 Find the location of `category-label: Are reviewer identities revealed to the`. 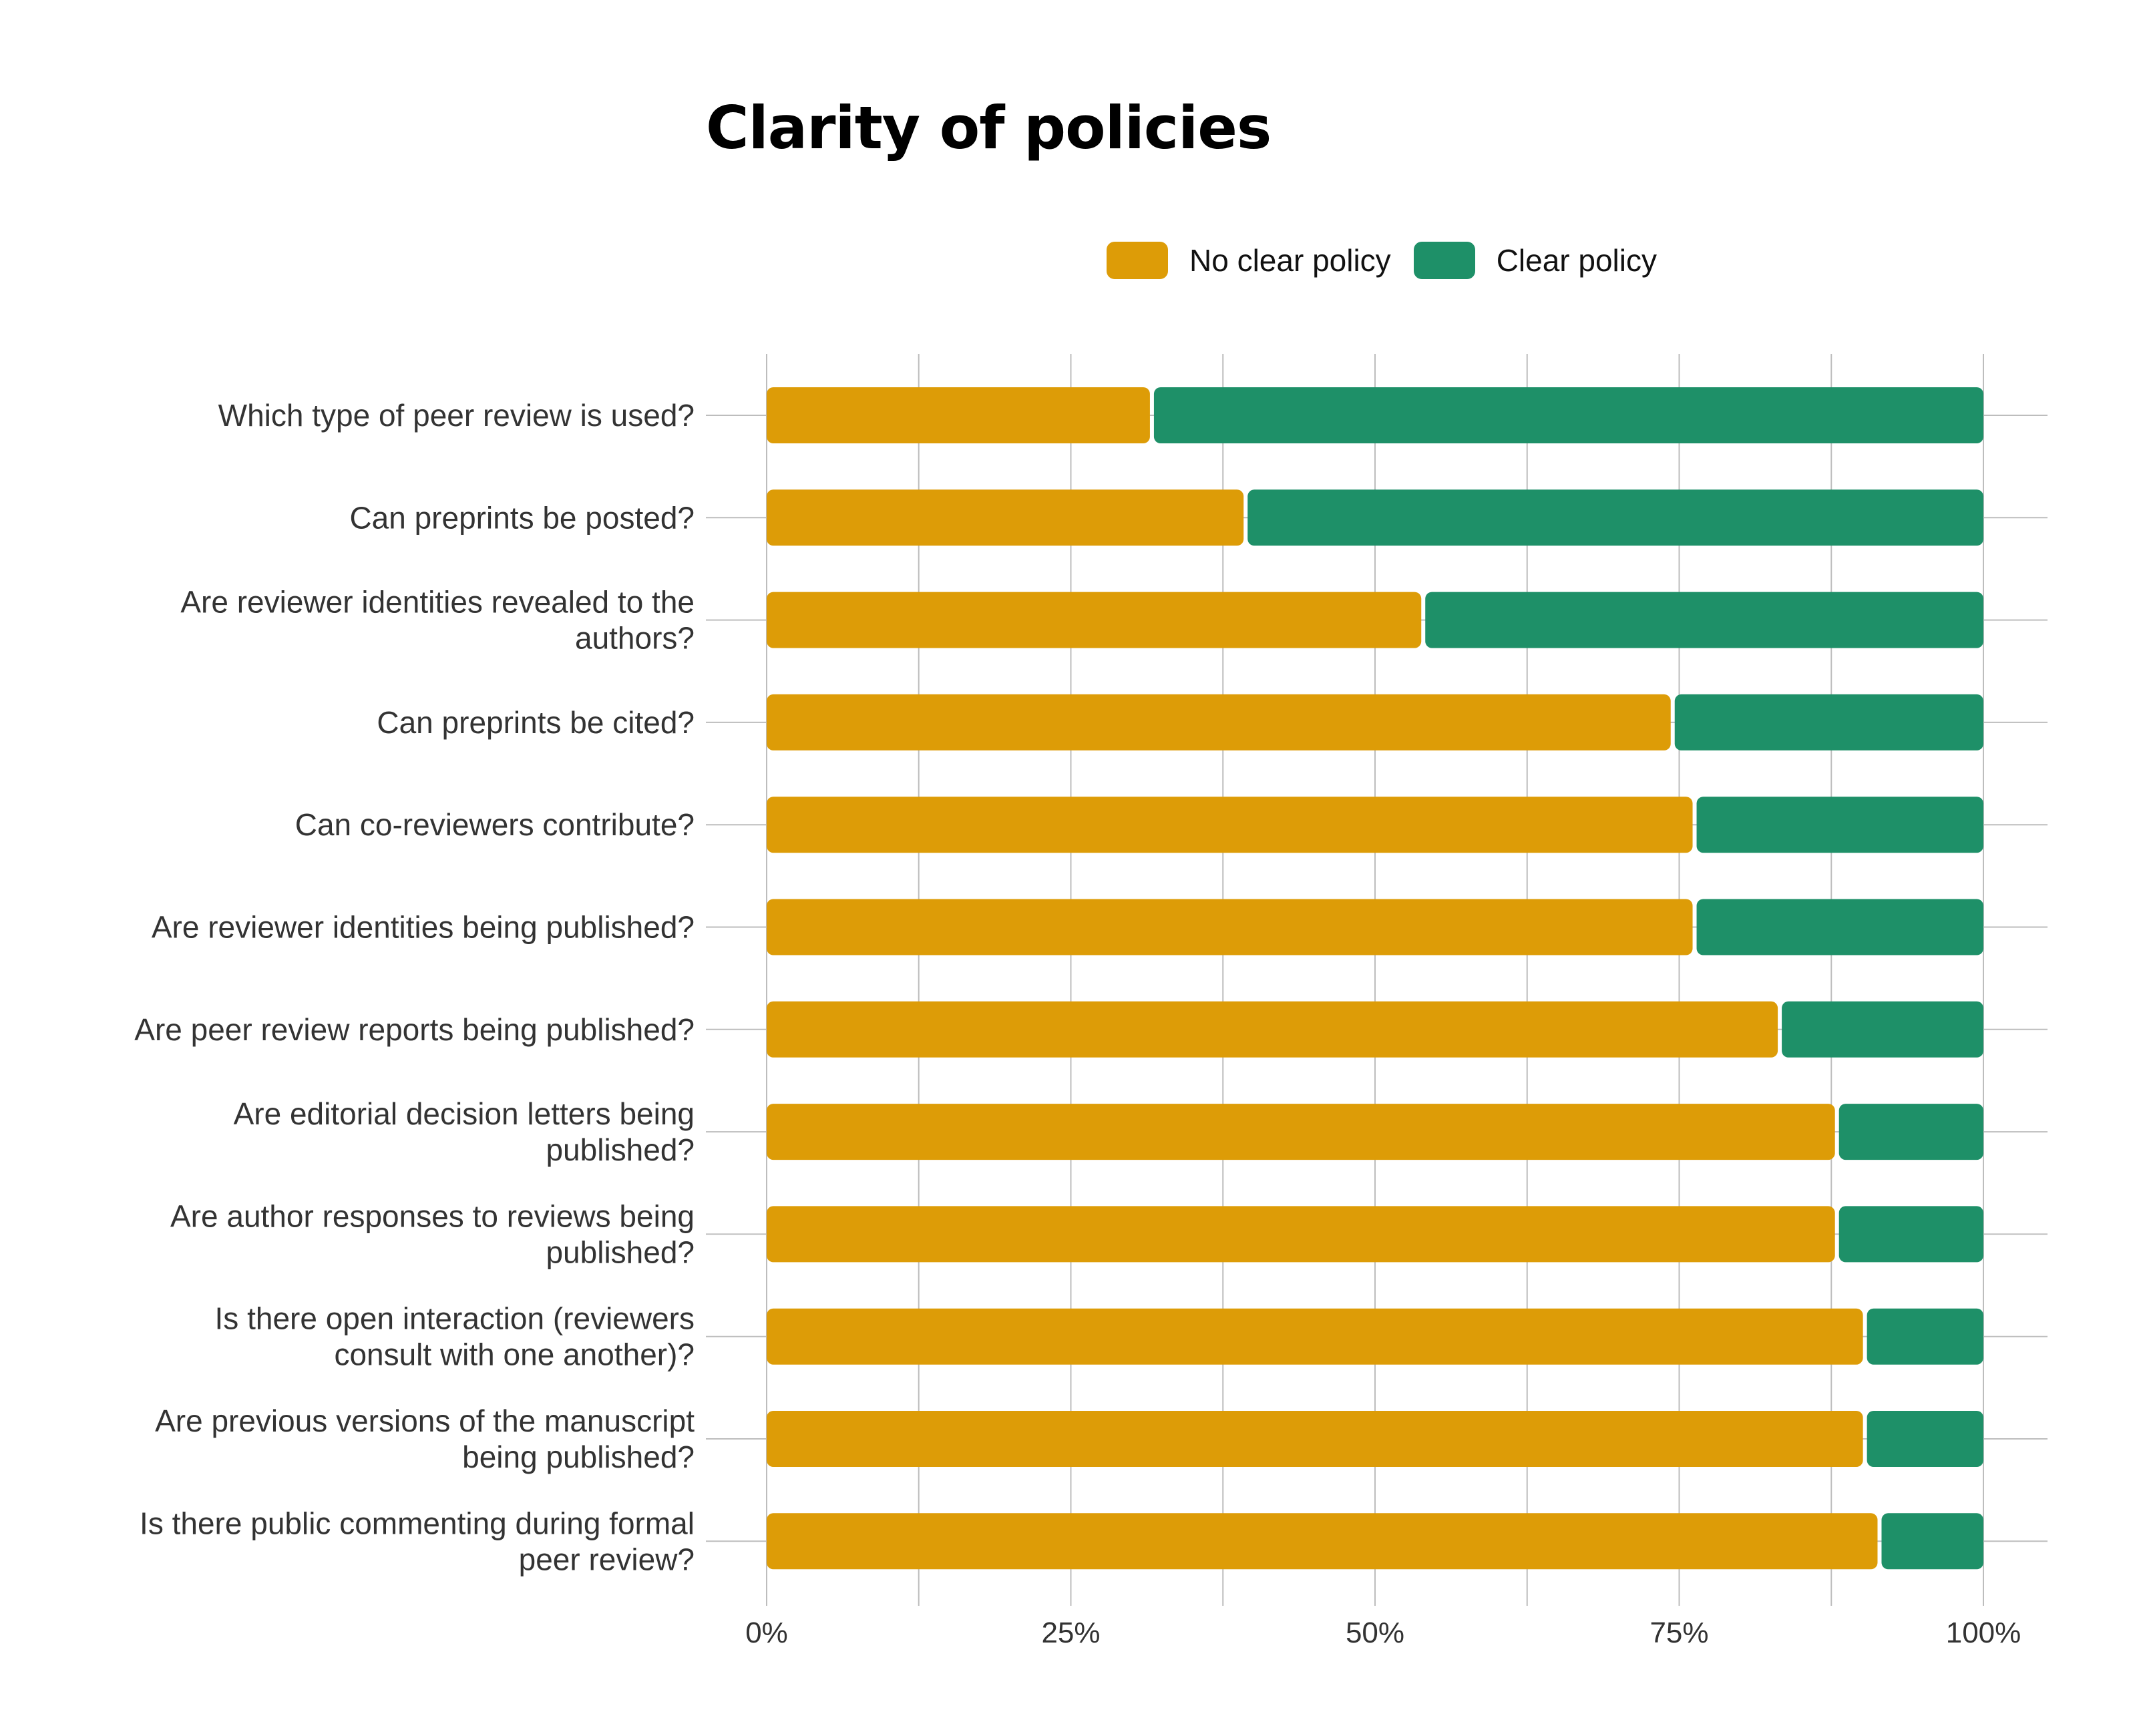

category-label: Are reviewer identities revealed to the is located at coordinates (438, 602).